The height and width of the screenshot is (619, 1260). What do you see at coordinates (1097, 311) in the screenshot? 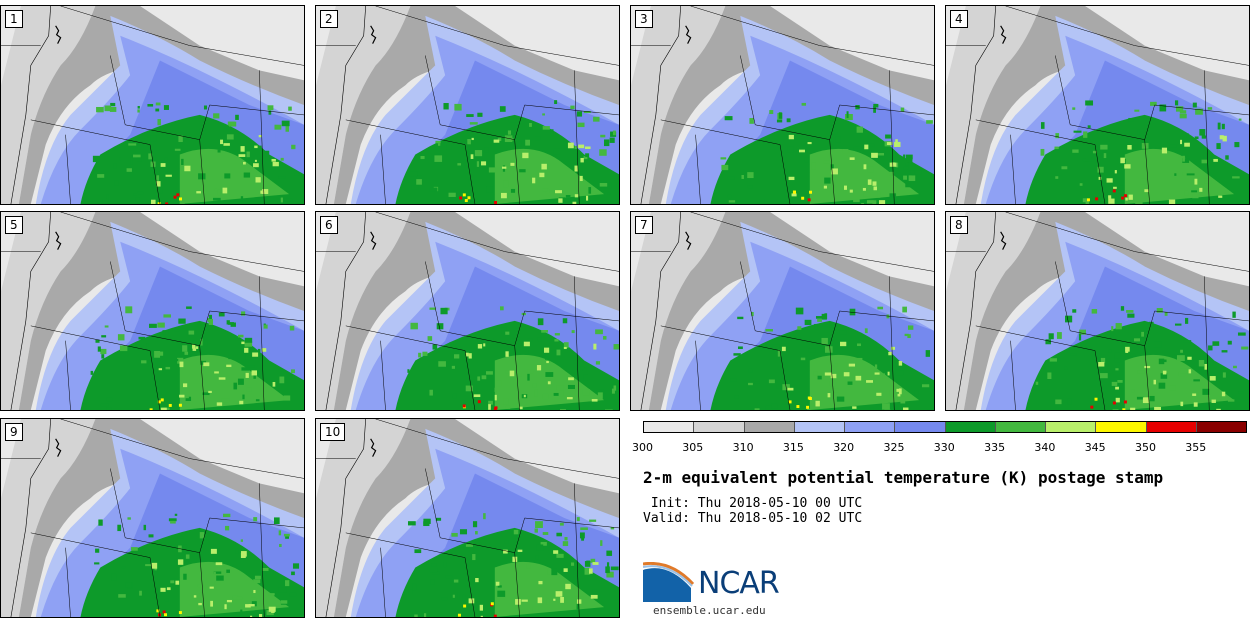
I see `ensemble-member-map: 8` at bounding box center [1097, 311].